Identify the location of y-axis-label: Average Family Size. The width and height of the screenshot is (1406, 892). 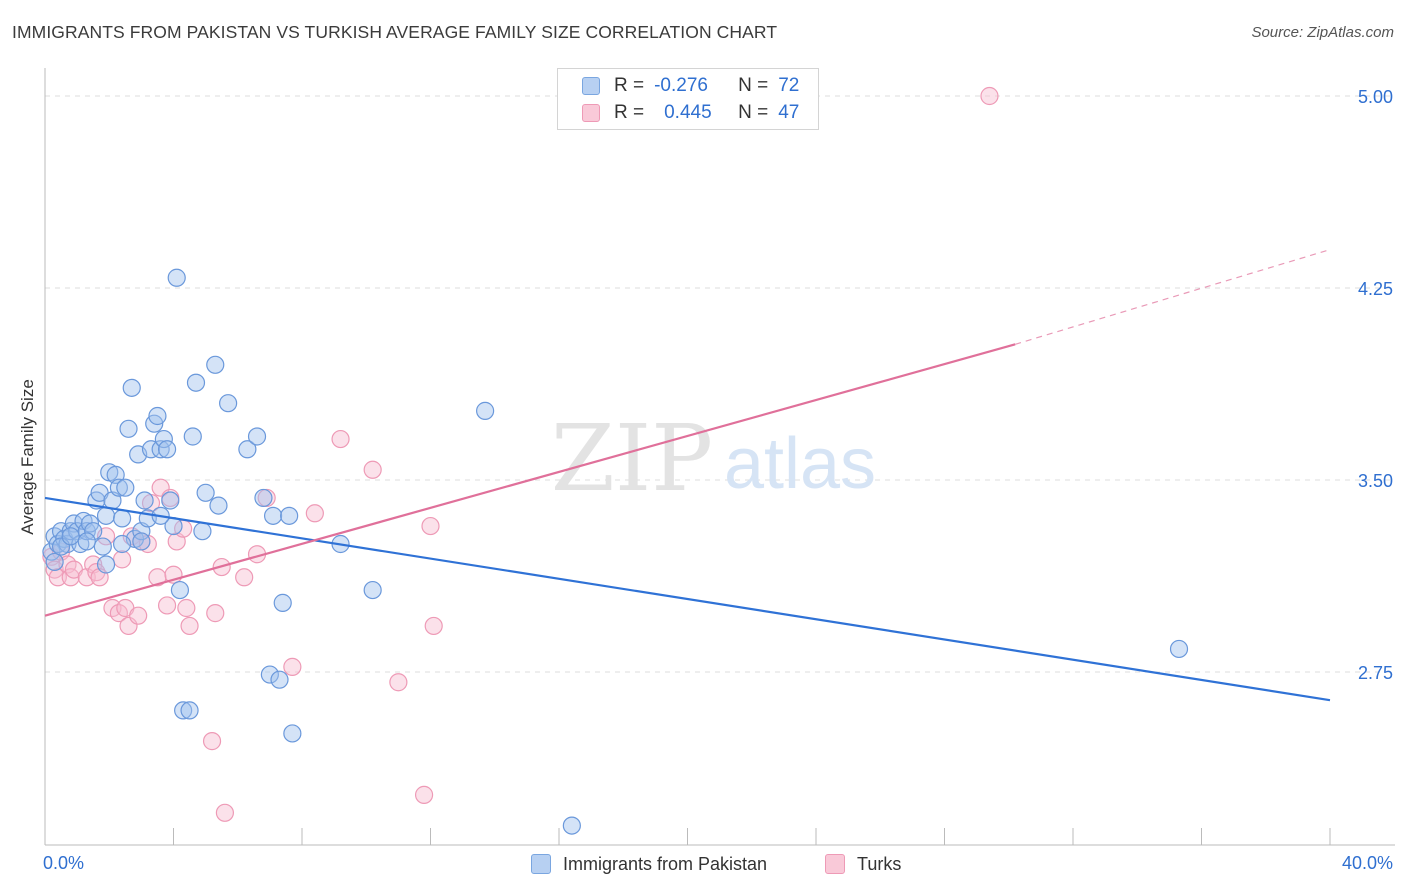
(27, 457).